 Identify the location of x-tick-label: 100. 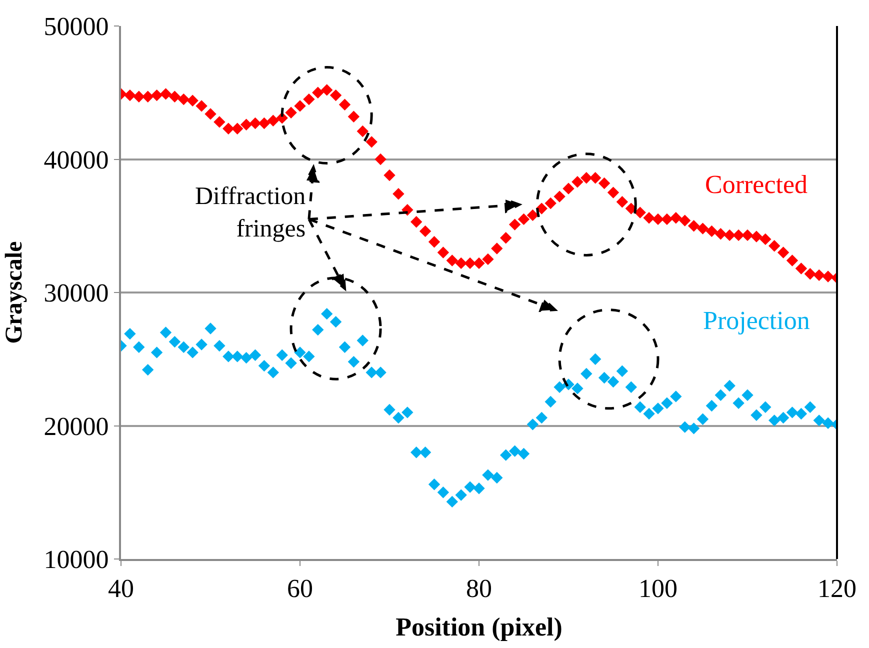
(658, 589).